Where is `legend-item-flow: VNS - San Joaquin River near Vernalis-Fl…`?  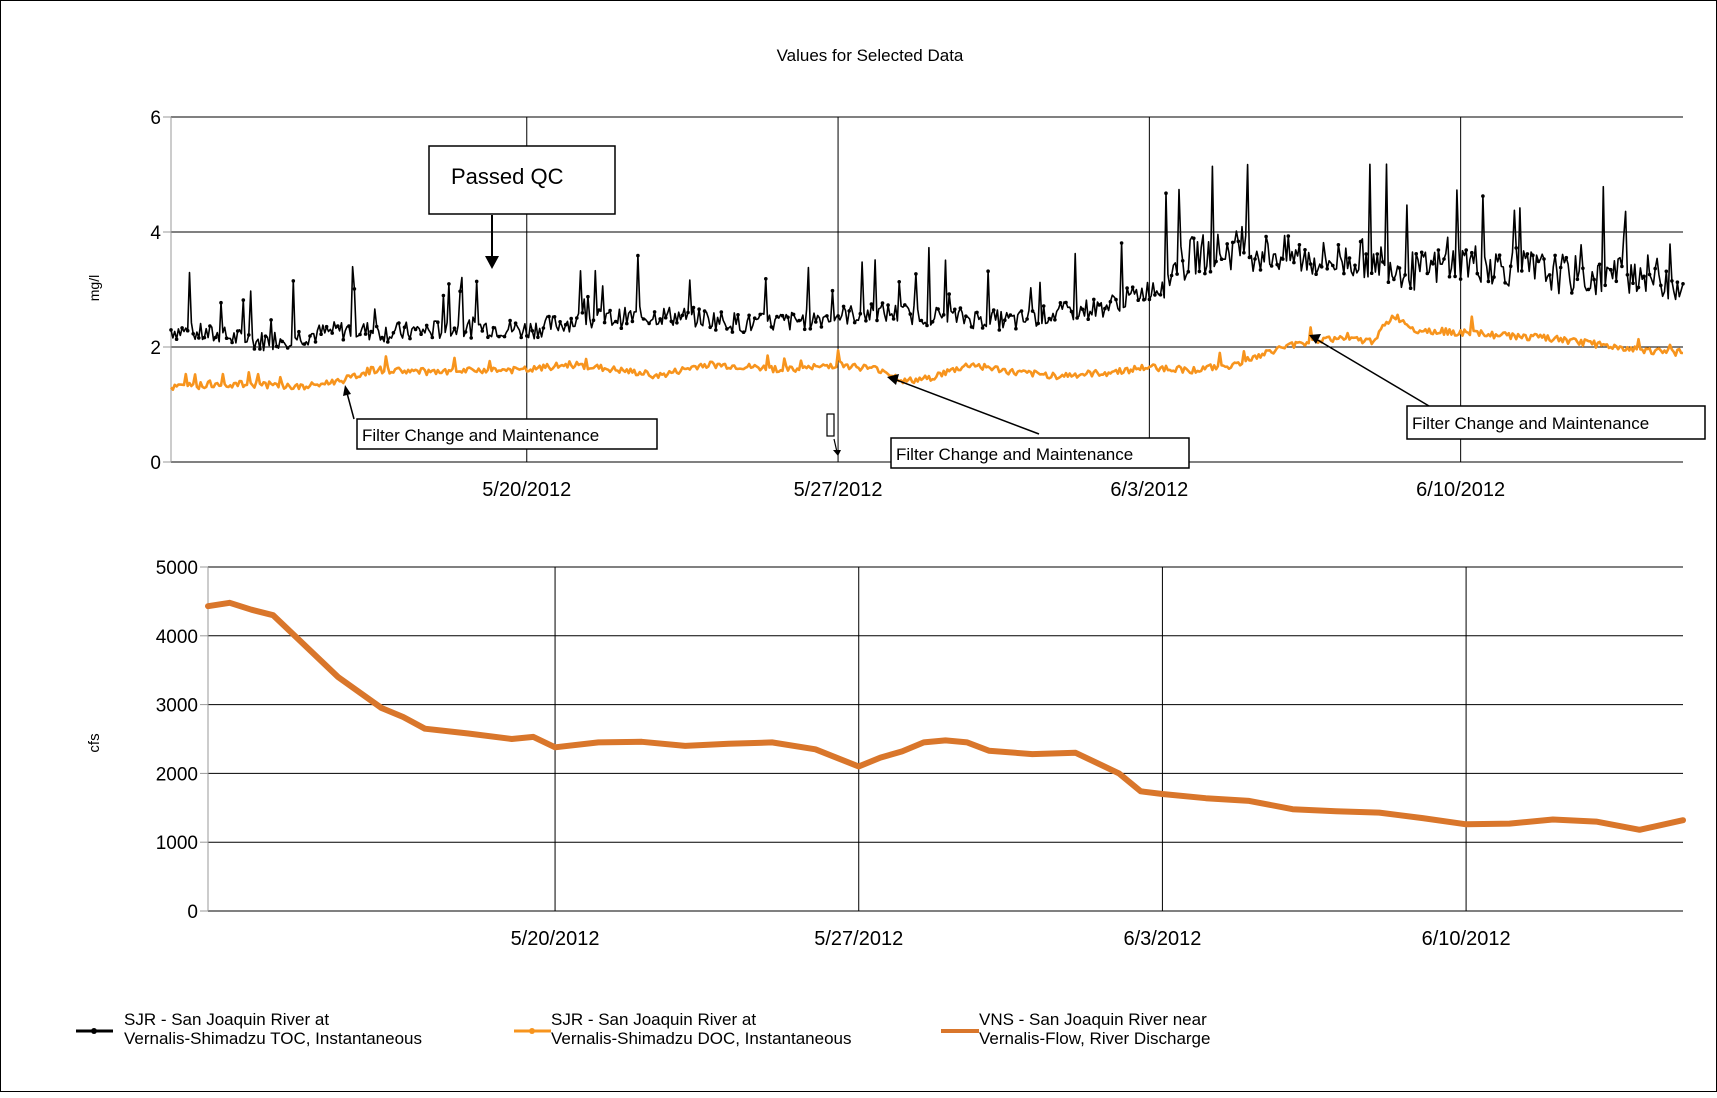
legend-item-flow: VNS - San Joaquin River near Vernalis-Fl… is located at coordinates (1075, 1029).